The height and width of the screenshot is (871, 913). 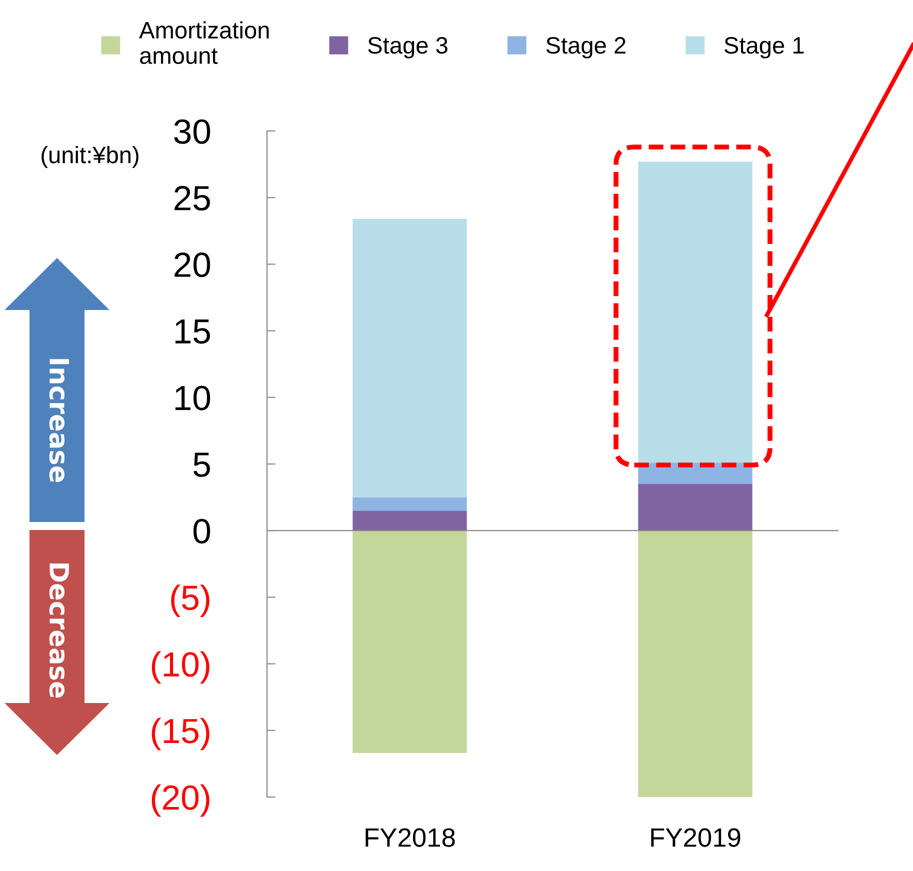 What do you see at coordinates (59, 420) in the screenshot?
I see `text: Increase` at bounding box center [59, 420].